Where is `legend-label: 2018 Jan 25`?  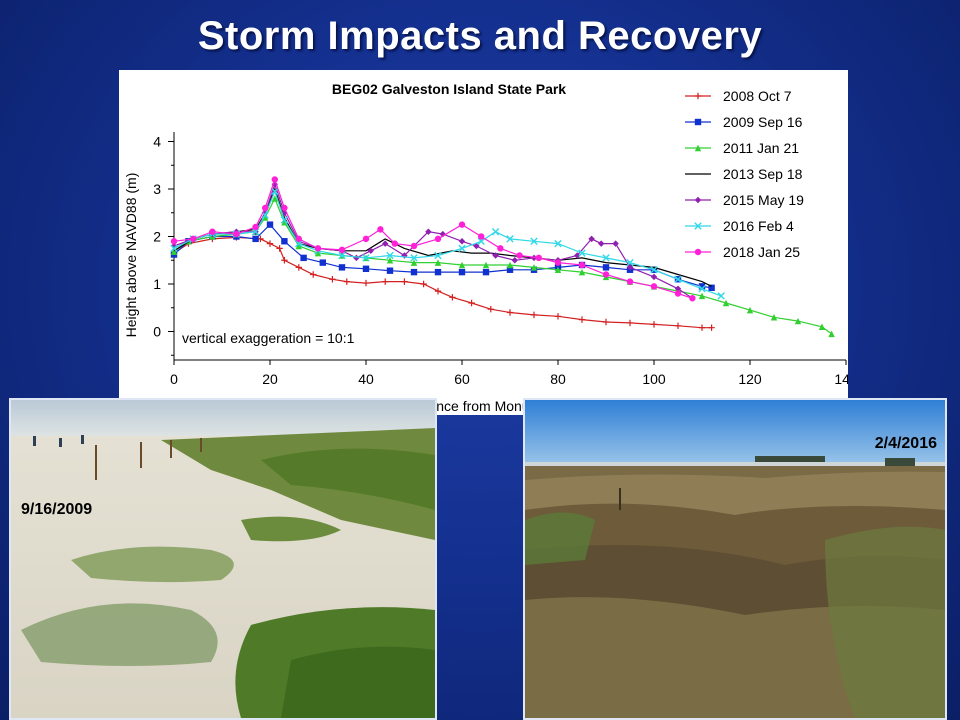
legend-label: 2018 Jan 25 is located at coordinates (761, 252).